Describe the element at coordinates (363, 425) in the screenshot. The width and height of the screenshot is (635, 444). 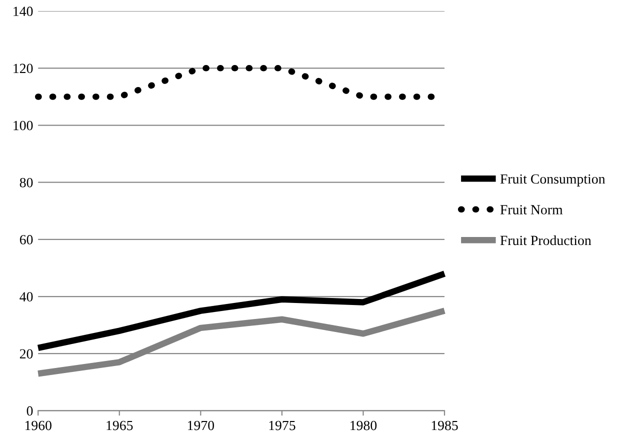
I see `x-tick-label: 1980` at that location.